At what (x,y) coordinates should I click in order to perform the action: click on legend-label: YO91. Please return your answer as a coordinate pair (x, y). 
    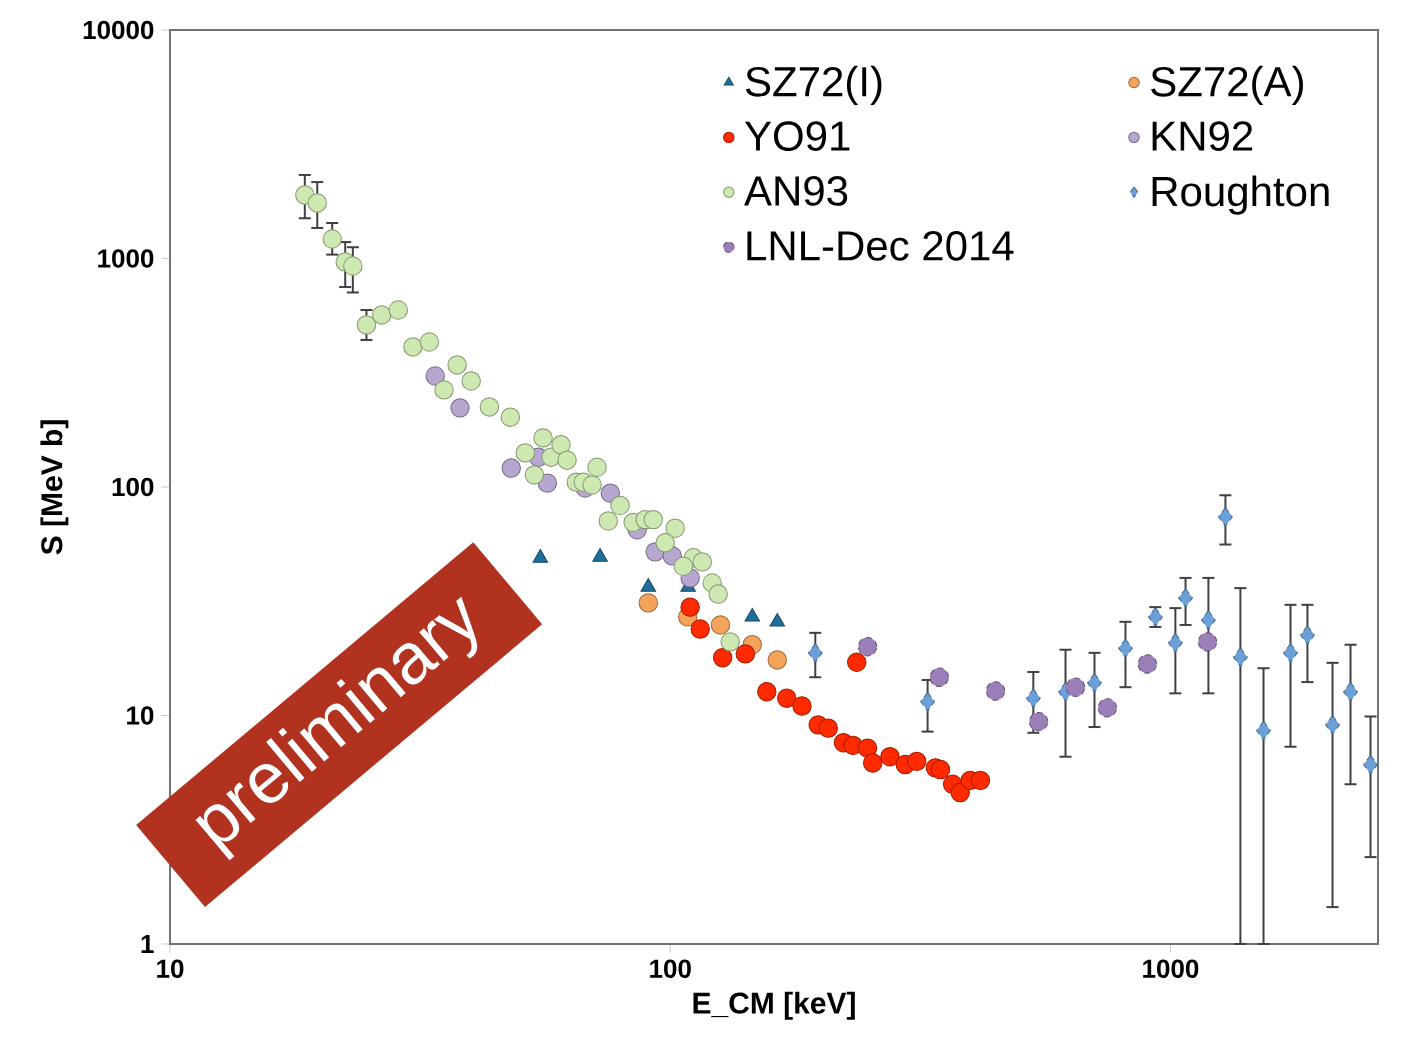
    Looking at the image, I should click on (797, 136).